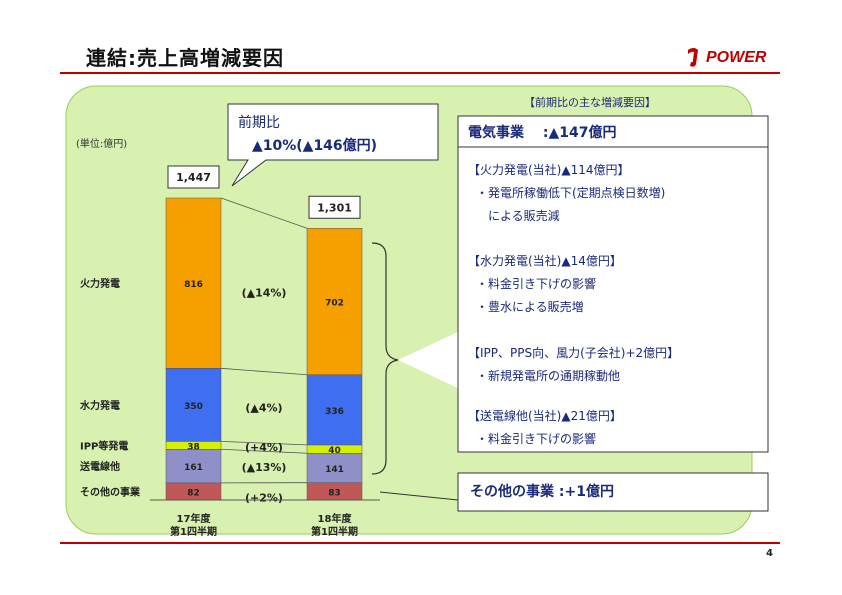 This screenshot has height=595, width=842. Describe the element at coordinates (420, 543) in the screenshot. I see `footer-divider` at that location.